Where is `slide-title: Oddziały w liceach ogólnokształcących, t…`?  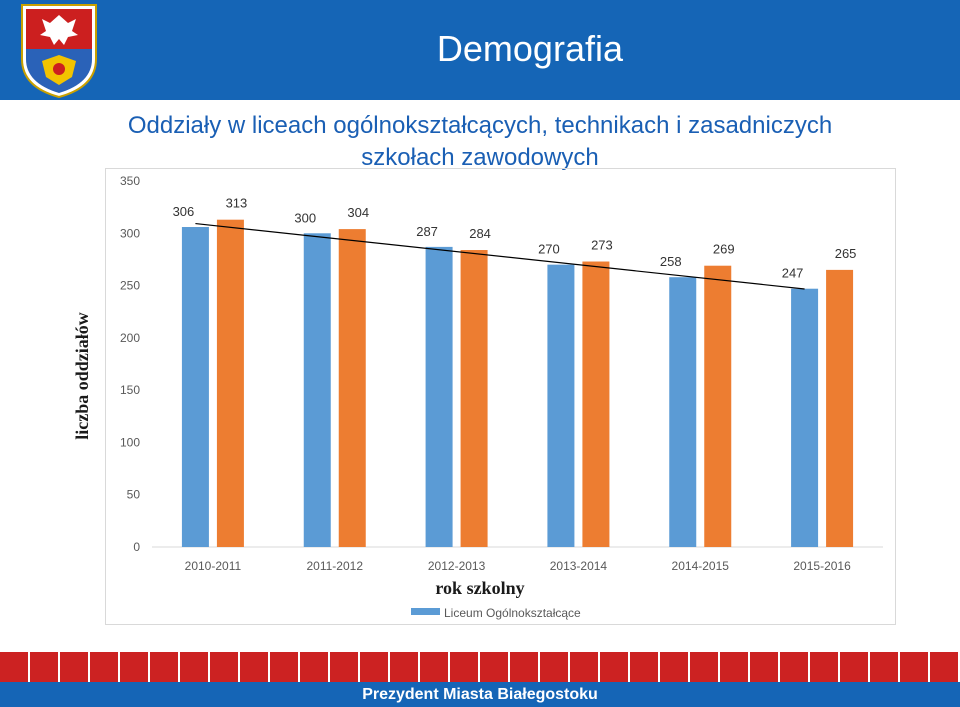 slide-title: Oddziały w liceach ogólnokształcących, t… is located at coordinates (480, 142).